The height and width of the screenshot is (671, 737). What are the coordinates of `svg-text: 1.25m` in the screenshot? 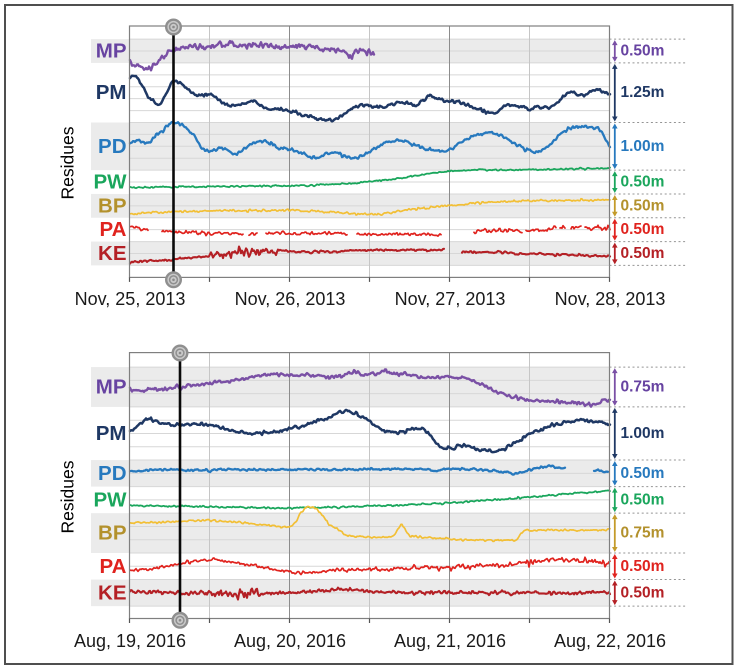 It's located at (643, 92).